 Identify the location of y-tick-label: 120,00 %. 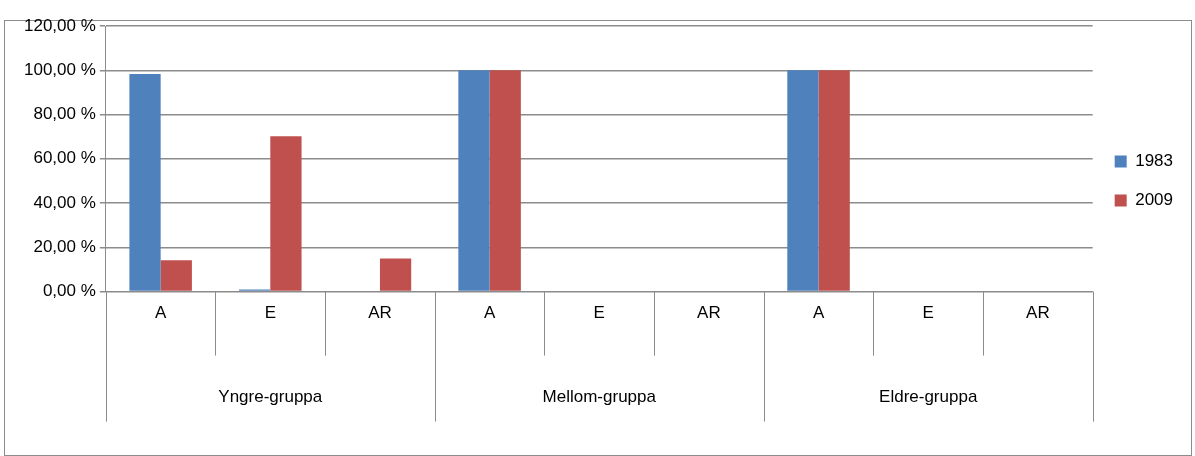
(59, 25).